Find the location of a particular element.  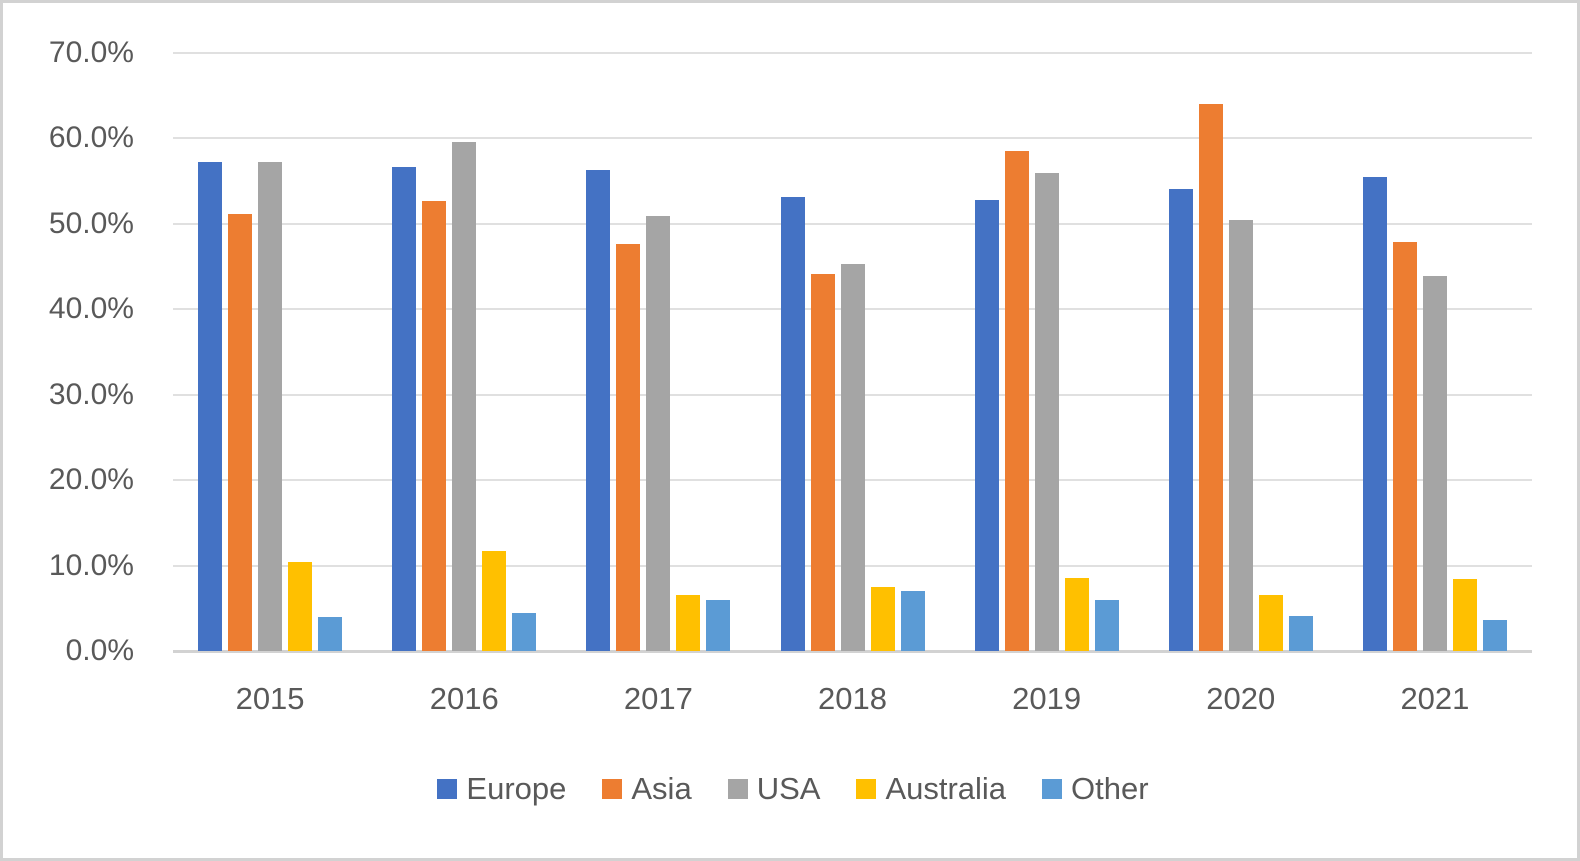

bar-australia-2018 is located at coordinates (882, 618).